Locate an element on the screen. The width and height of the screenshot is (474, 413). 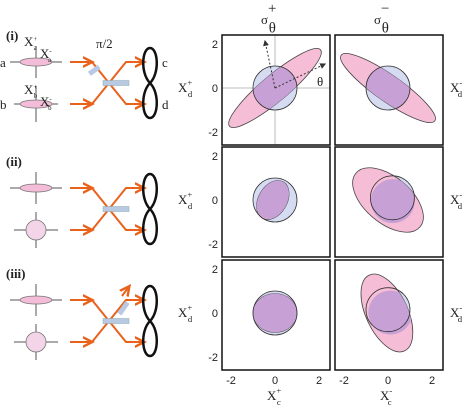
column-title: σ+ θ is located at coordinates (268, 18).